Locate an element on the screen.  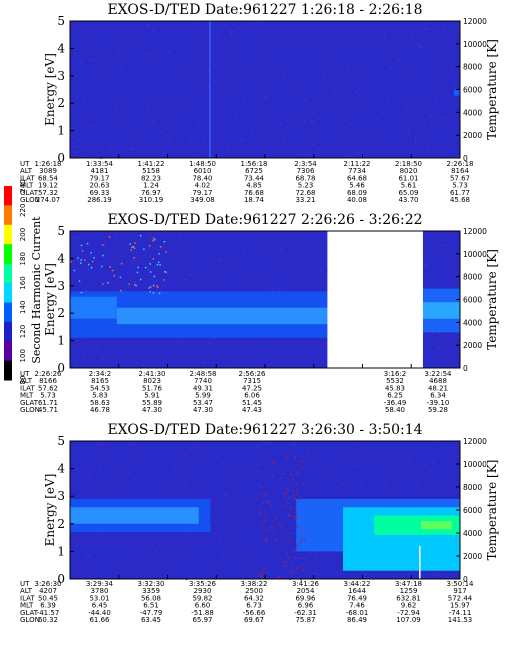
ephemeris-value: 286.19 is located at coordinates (99, 200).